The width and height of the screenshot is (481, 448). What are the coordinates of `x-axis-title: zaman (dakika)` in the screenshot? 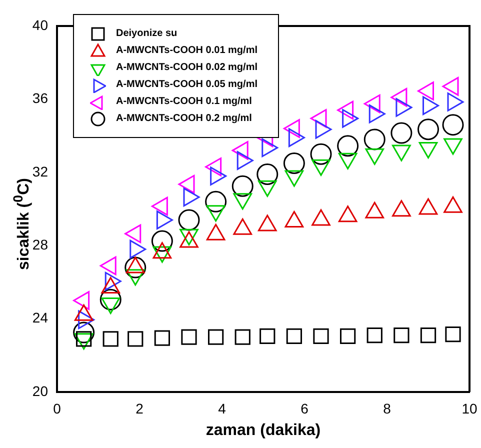 It's located at (263, 430).